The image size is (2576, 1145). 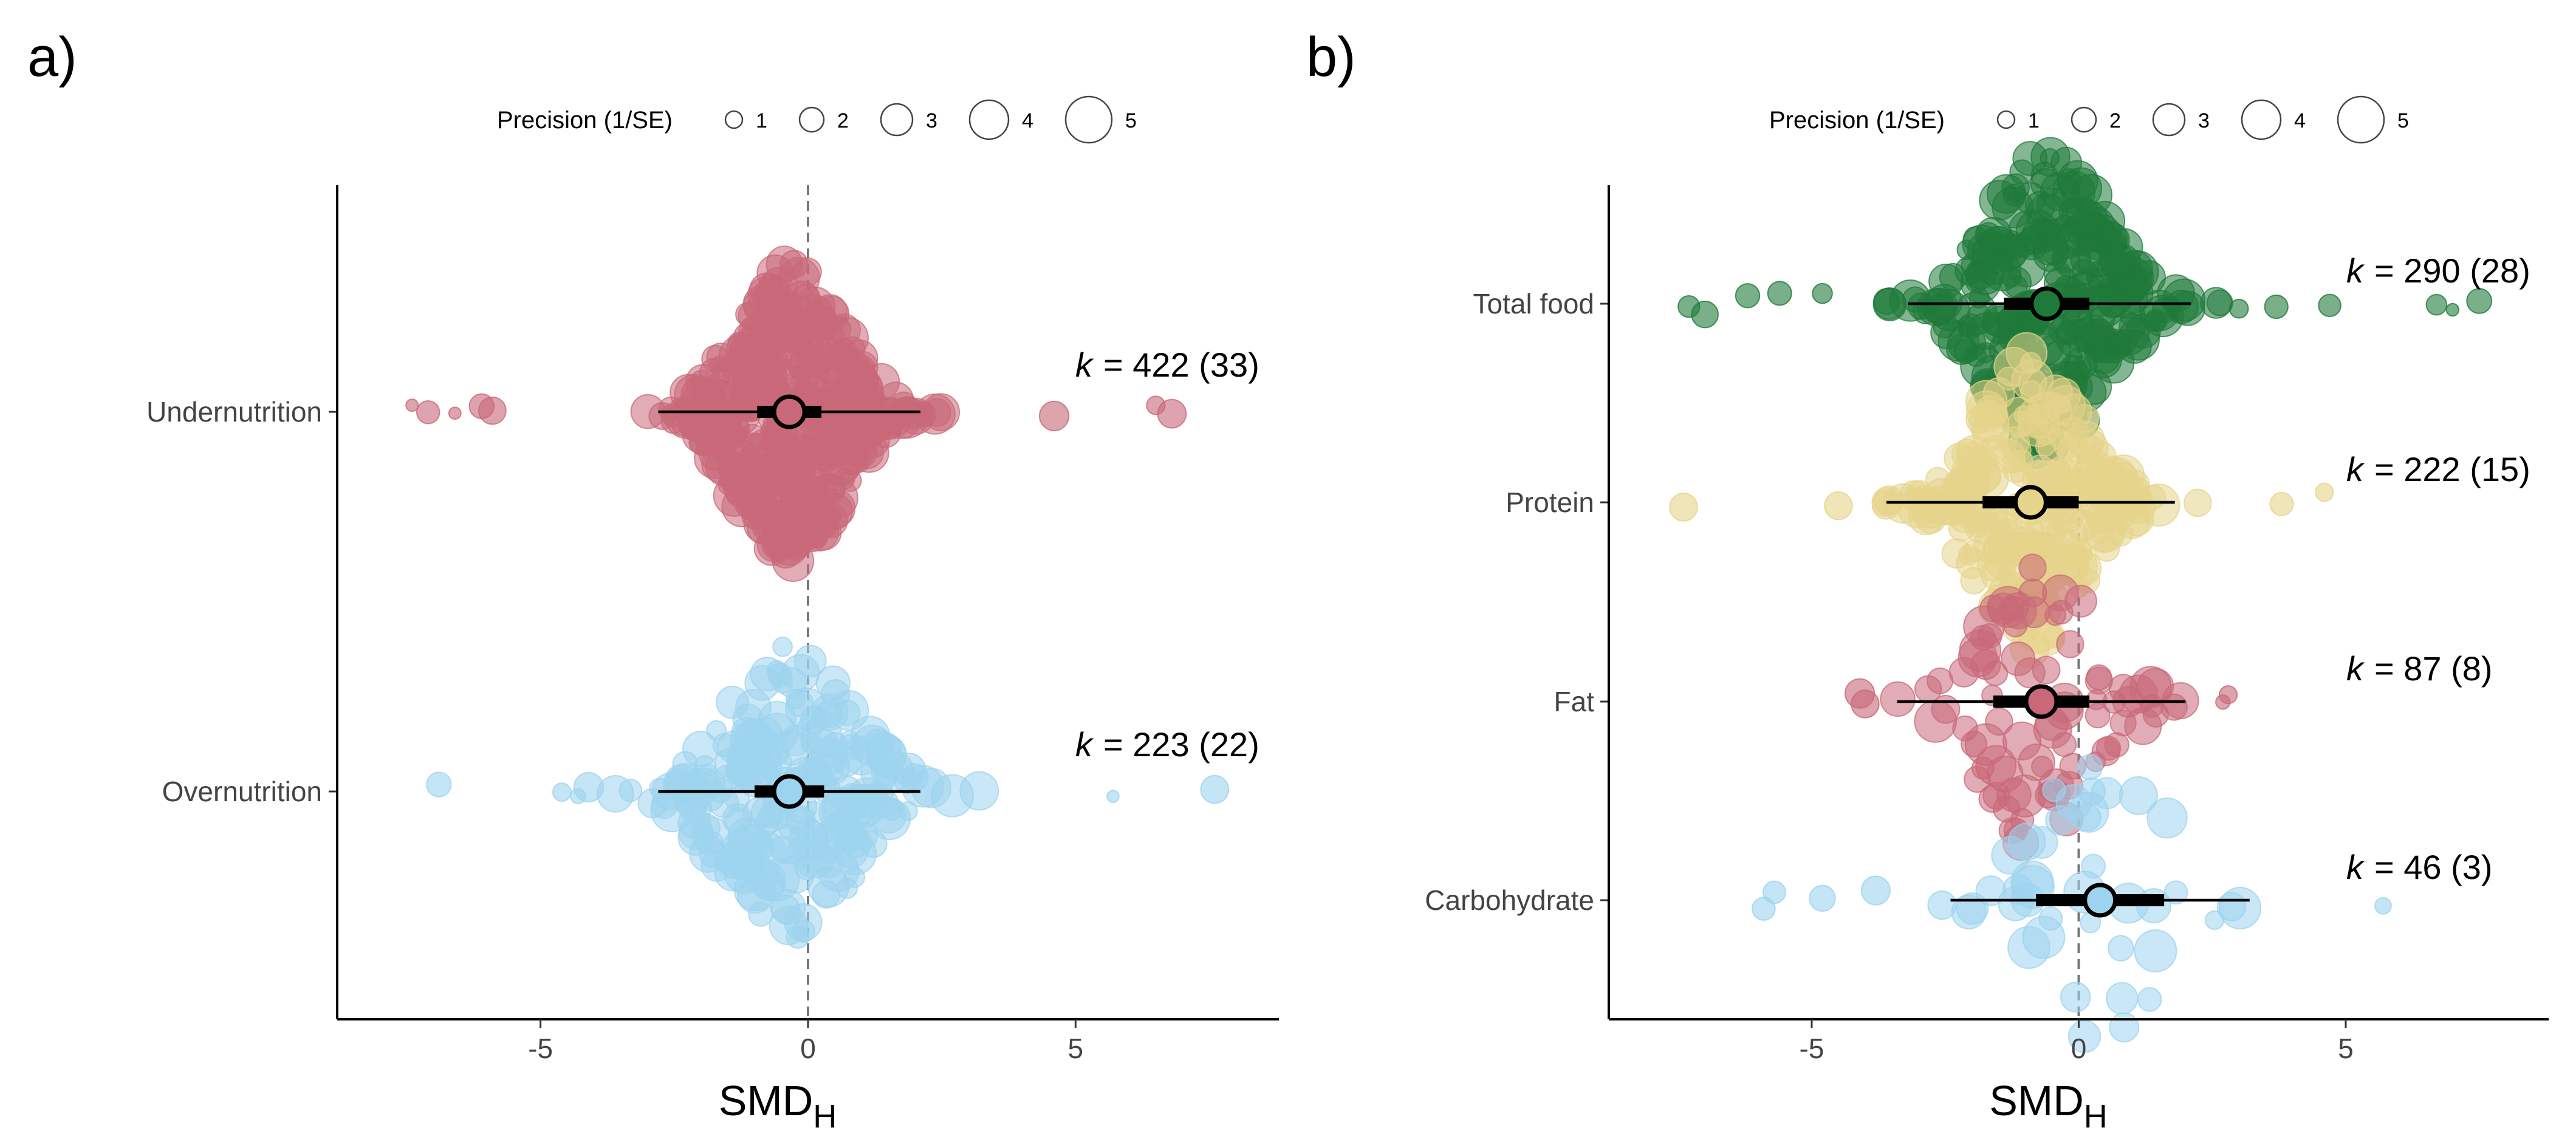 I want to click on k-annotation: k = 87 (8), so click(x=2419, y=668).